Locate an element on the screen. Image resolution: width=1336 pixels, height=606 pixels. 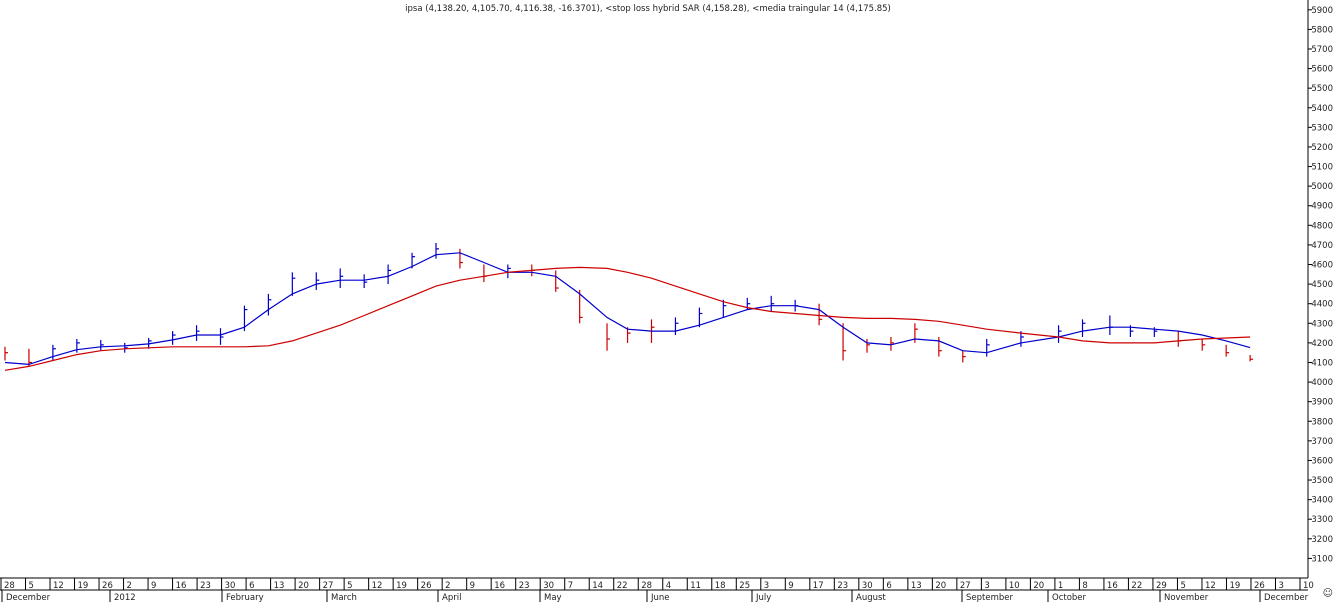
y-tick-label: 5600 is located at coordinates (1322, 70).